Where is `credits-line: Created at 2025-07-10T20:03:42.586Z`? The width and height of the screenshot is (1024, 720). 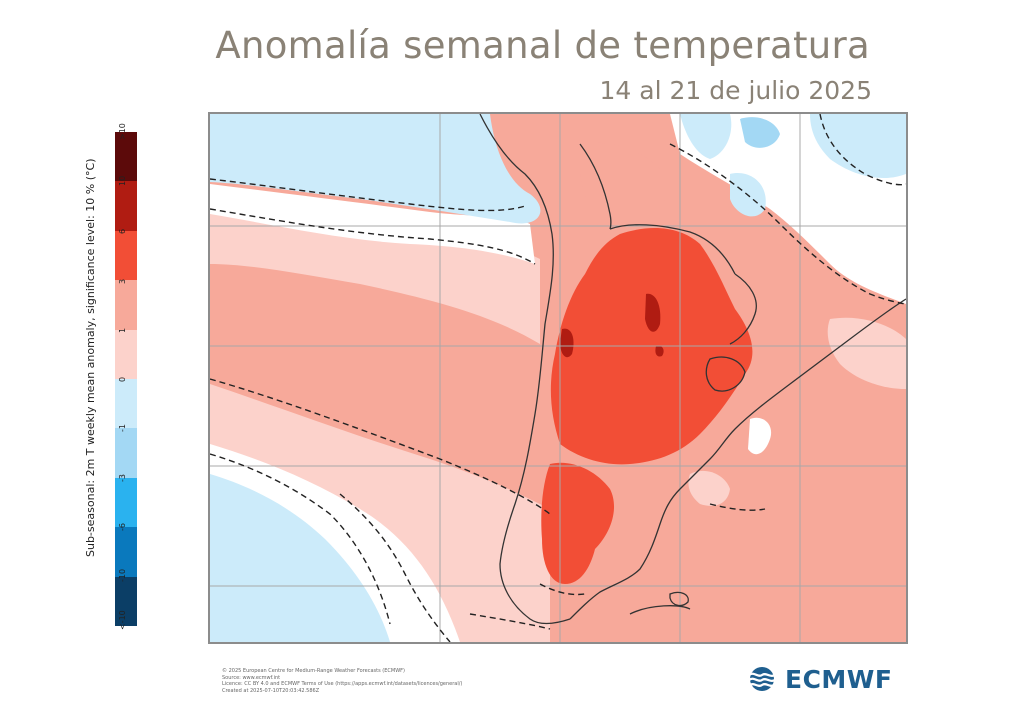
credits-line: Created at 2025-07-10T20:03:42.586Z is located at coordinates (271, 690).